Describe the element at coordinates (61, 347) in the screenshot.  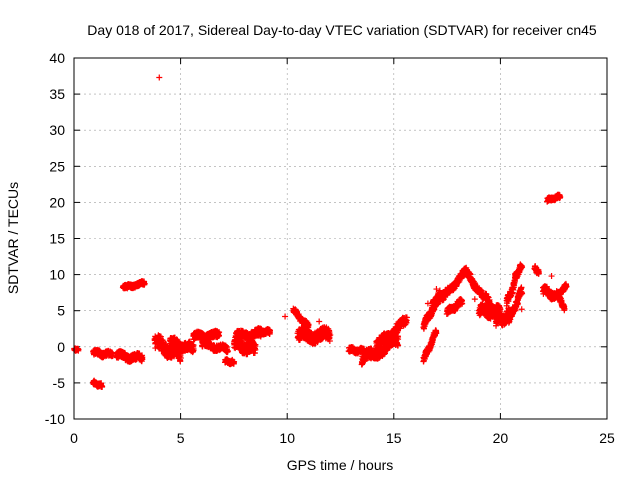
I see `y-tick-label: 0` at that location.